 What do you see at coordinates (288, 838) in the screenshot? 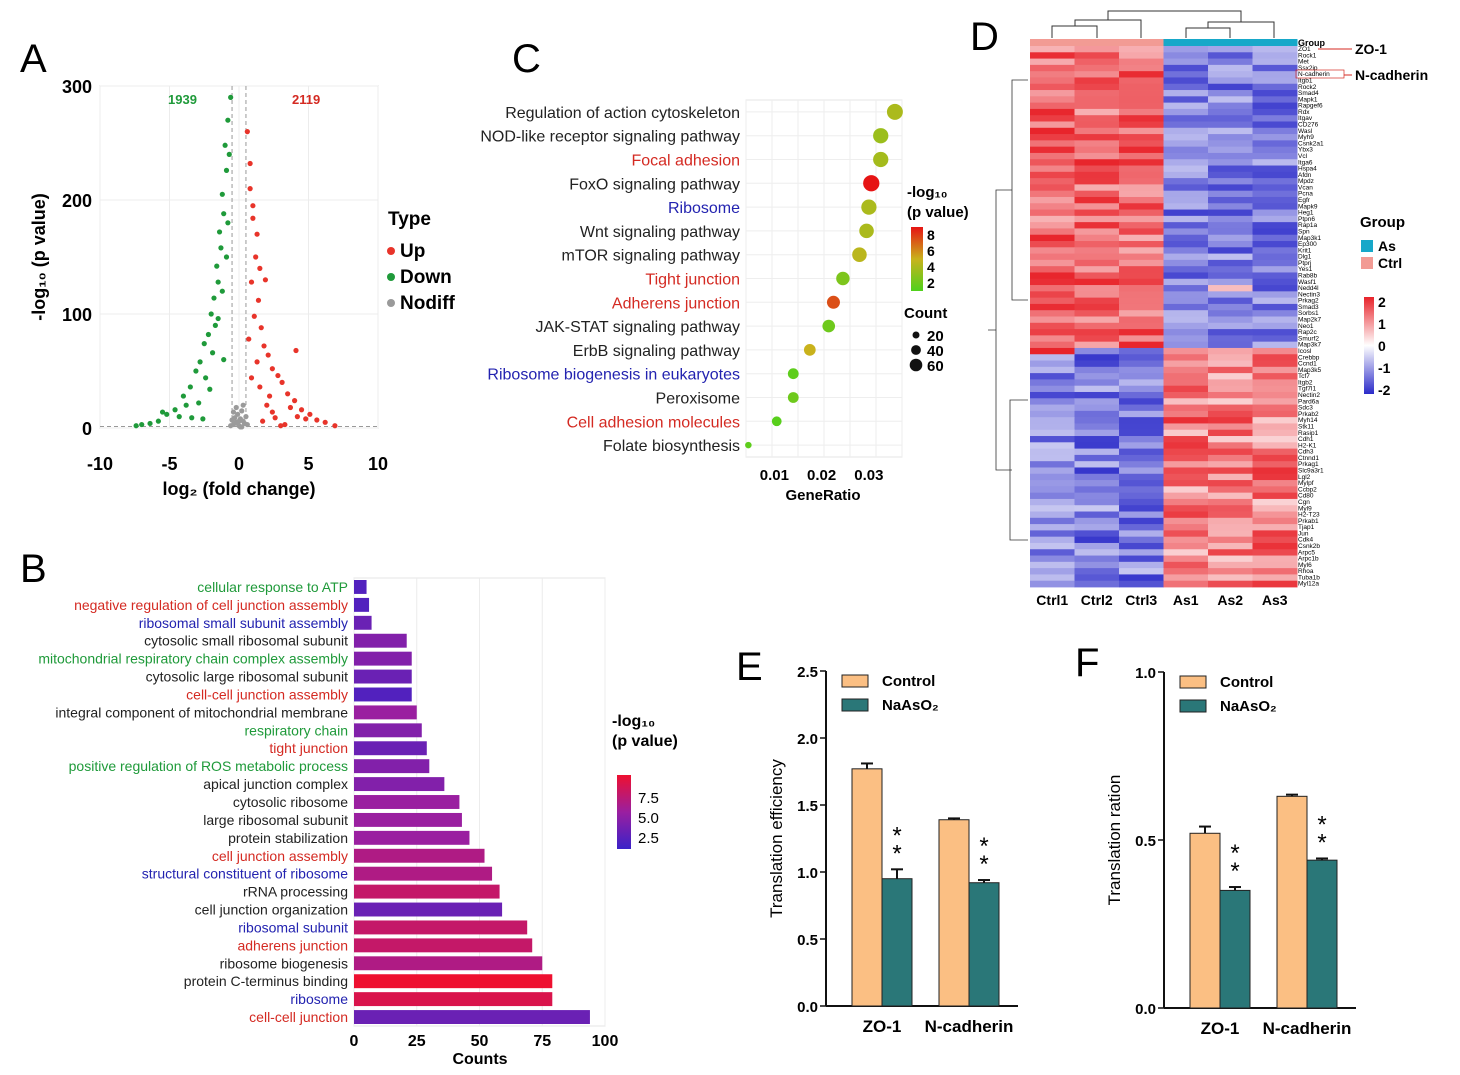
I see `category-label: protein stabilization` at bounding box center [288, 838].